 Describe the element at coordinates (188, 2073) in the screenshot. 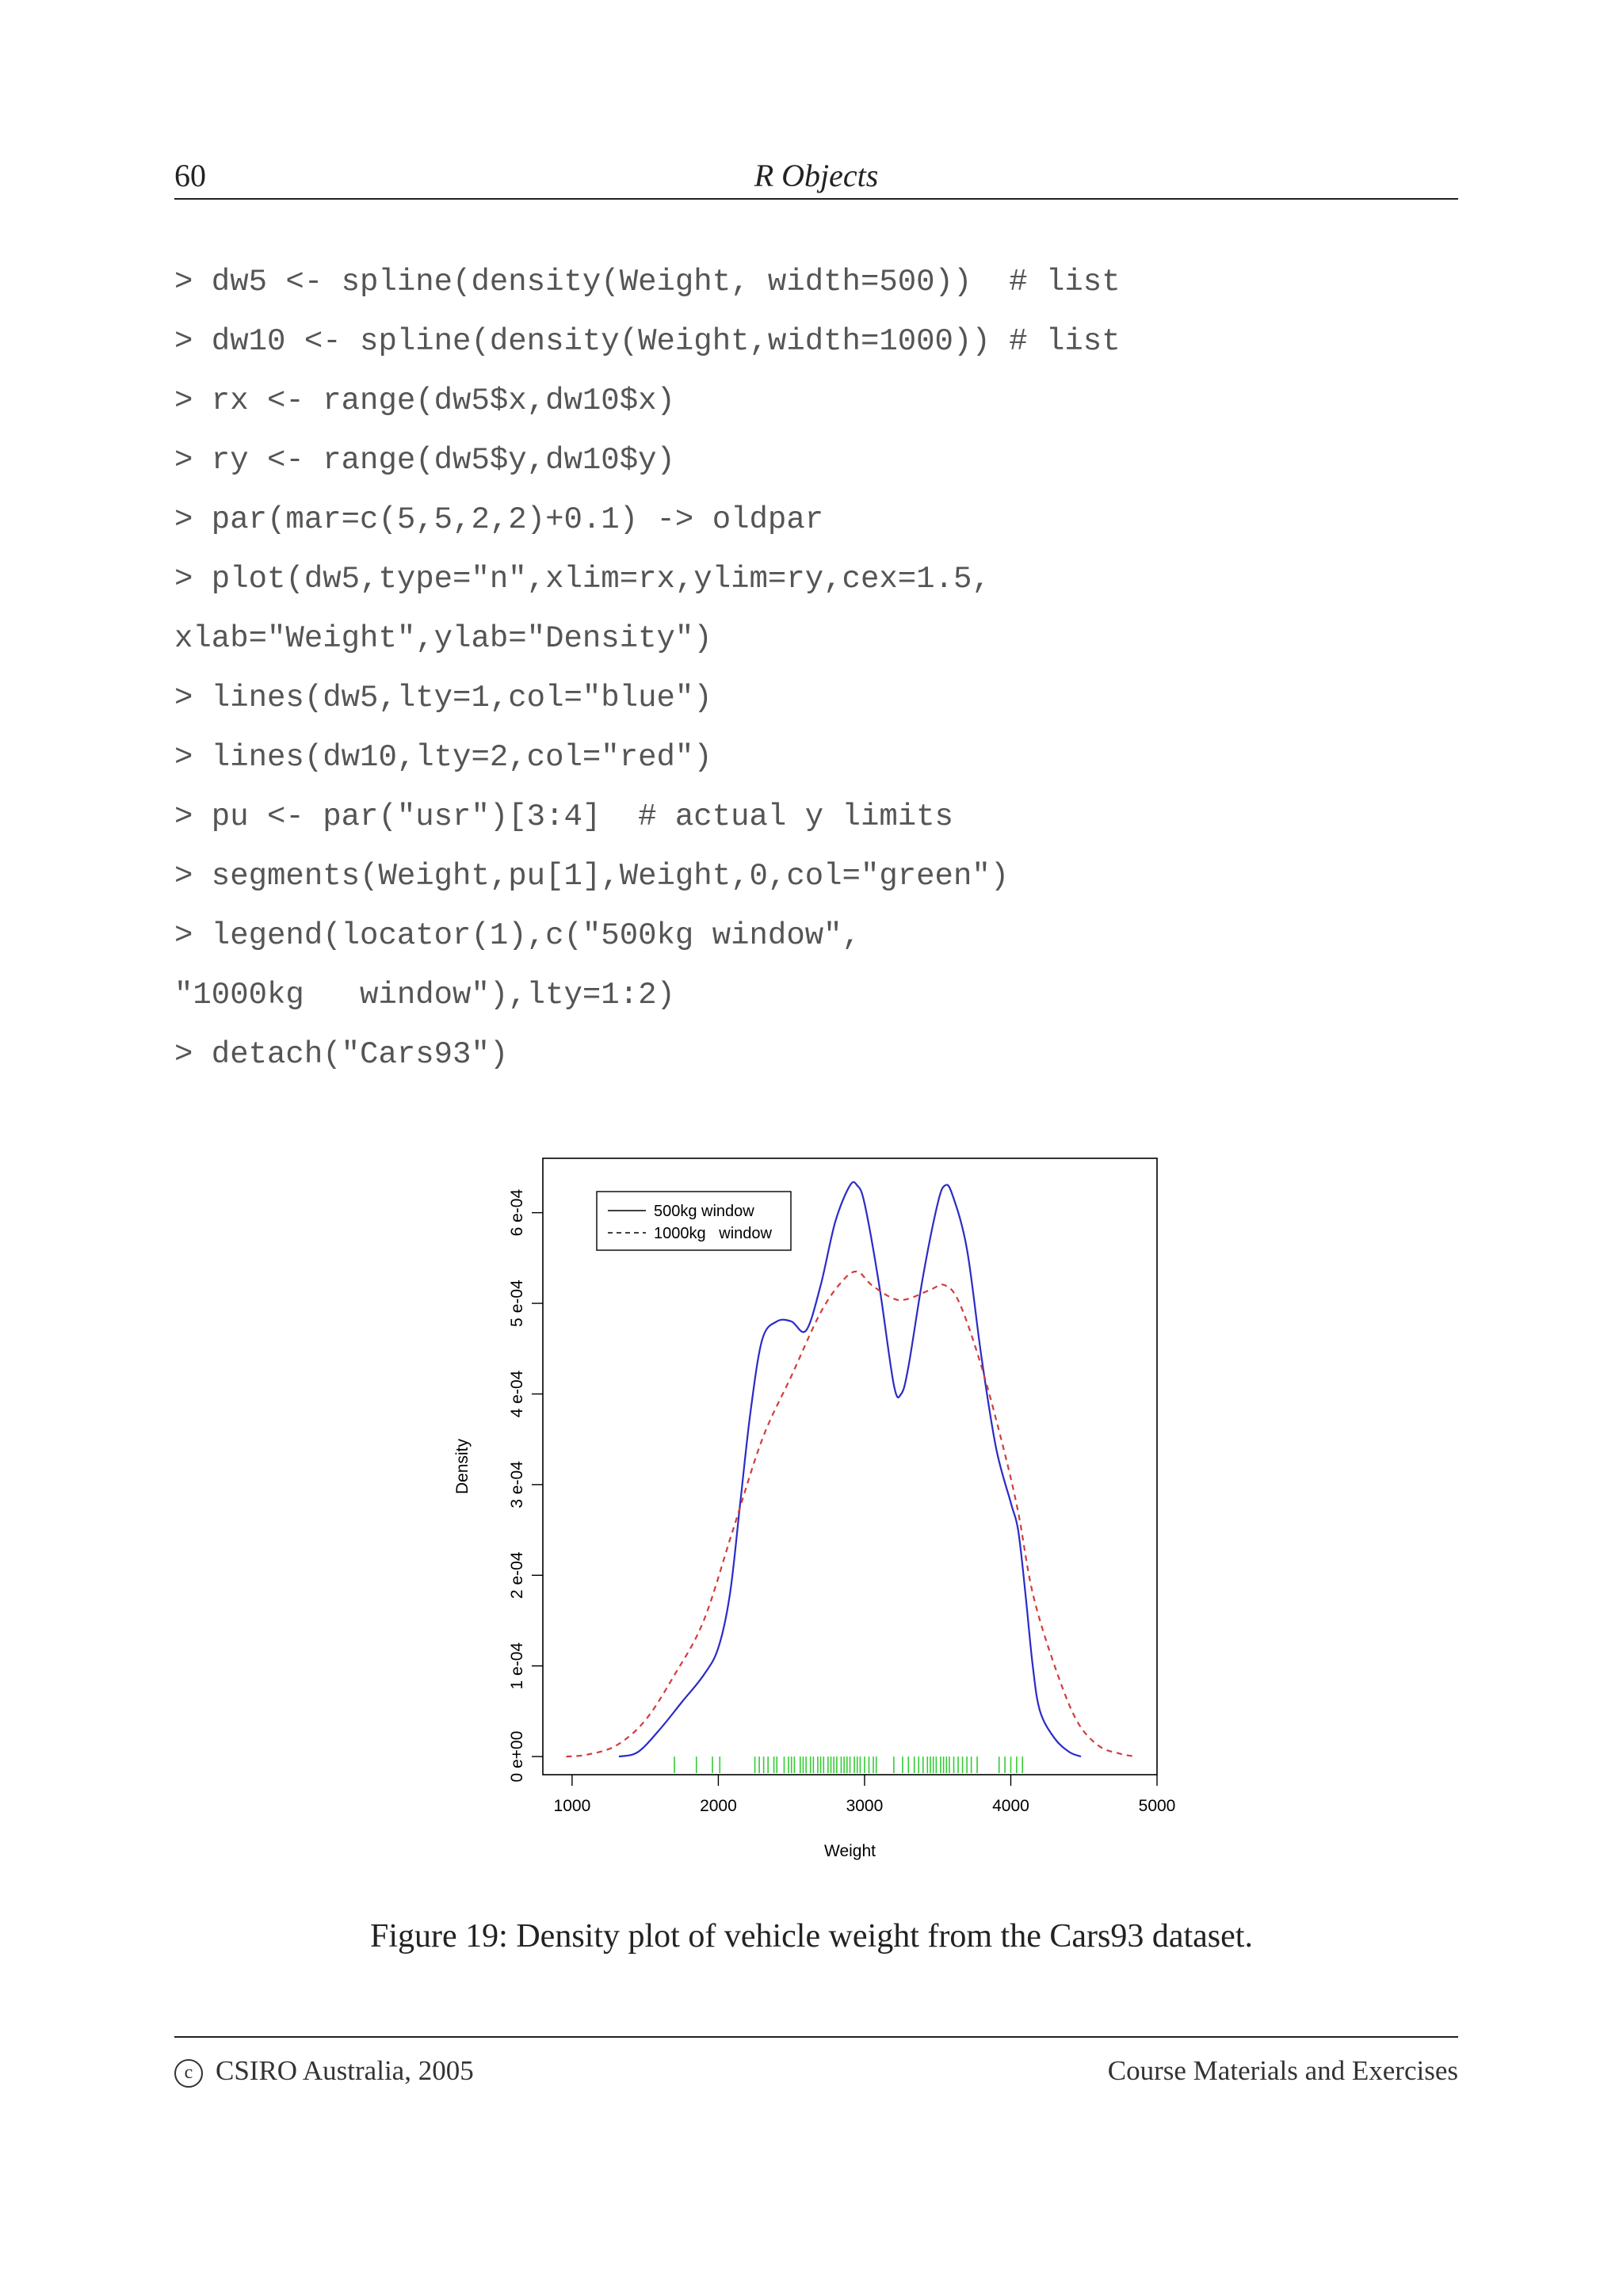

I see `copyright-icon: c` at that location.